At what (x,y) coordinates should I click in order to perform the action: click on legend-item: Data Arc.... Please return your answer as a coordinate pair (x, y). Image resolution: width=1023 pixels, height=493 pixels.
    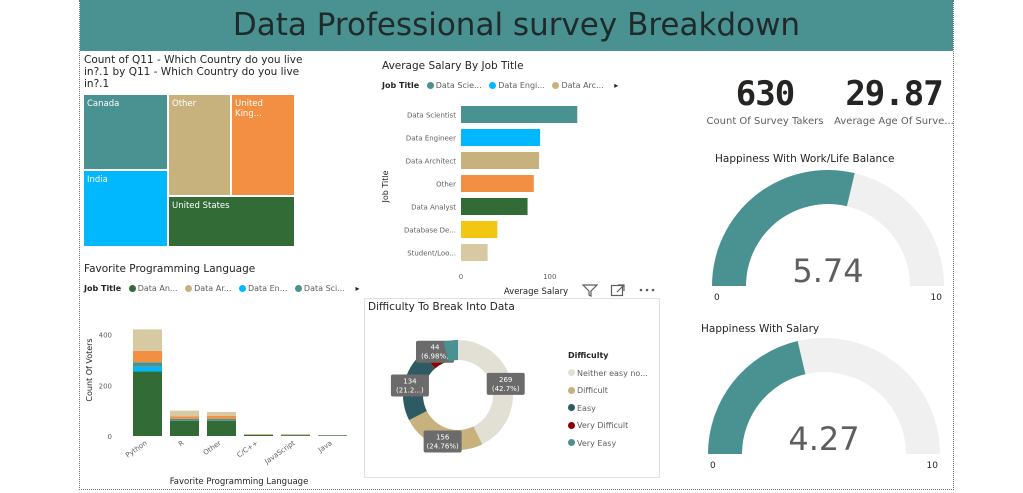
    Looking at the image, I should click on (582, 85).